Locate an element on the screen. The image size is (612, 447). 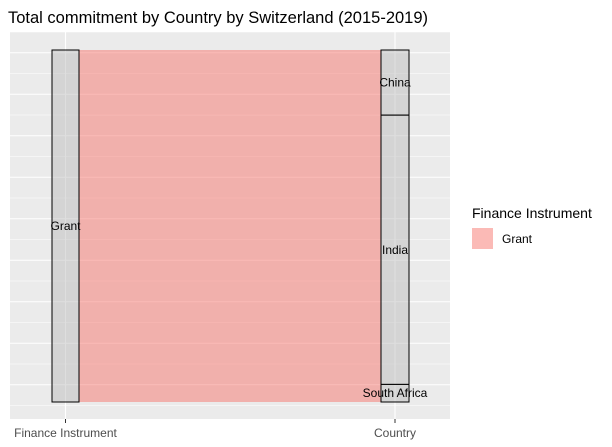
stratum-label-china: China is located at coordinates (395, 83).